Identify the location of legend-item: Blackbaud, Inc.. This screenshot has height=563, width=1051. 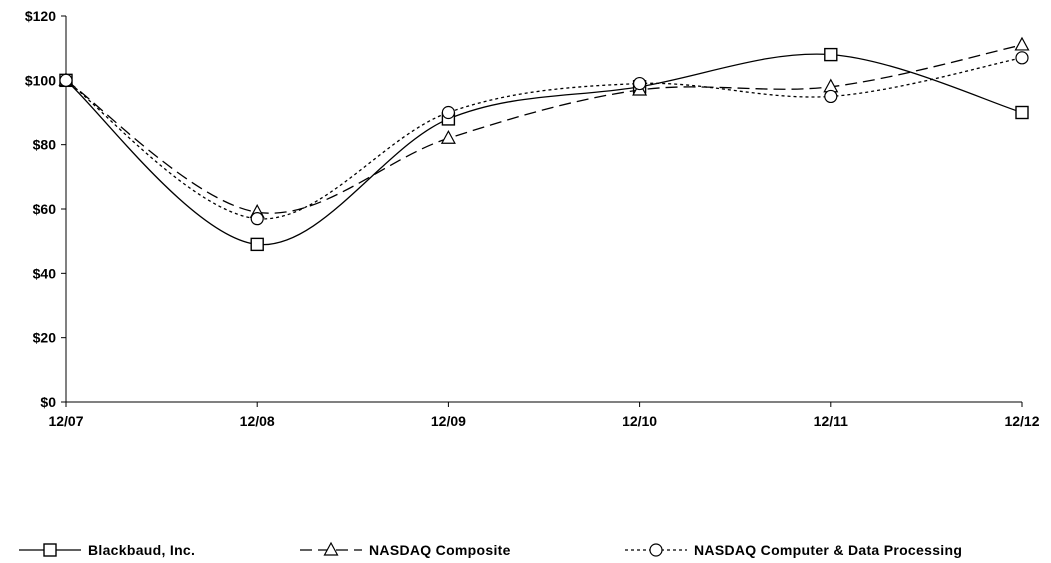
(107, 550).